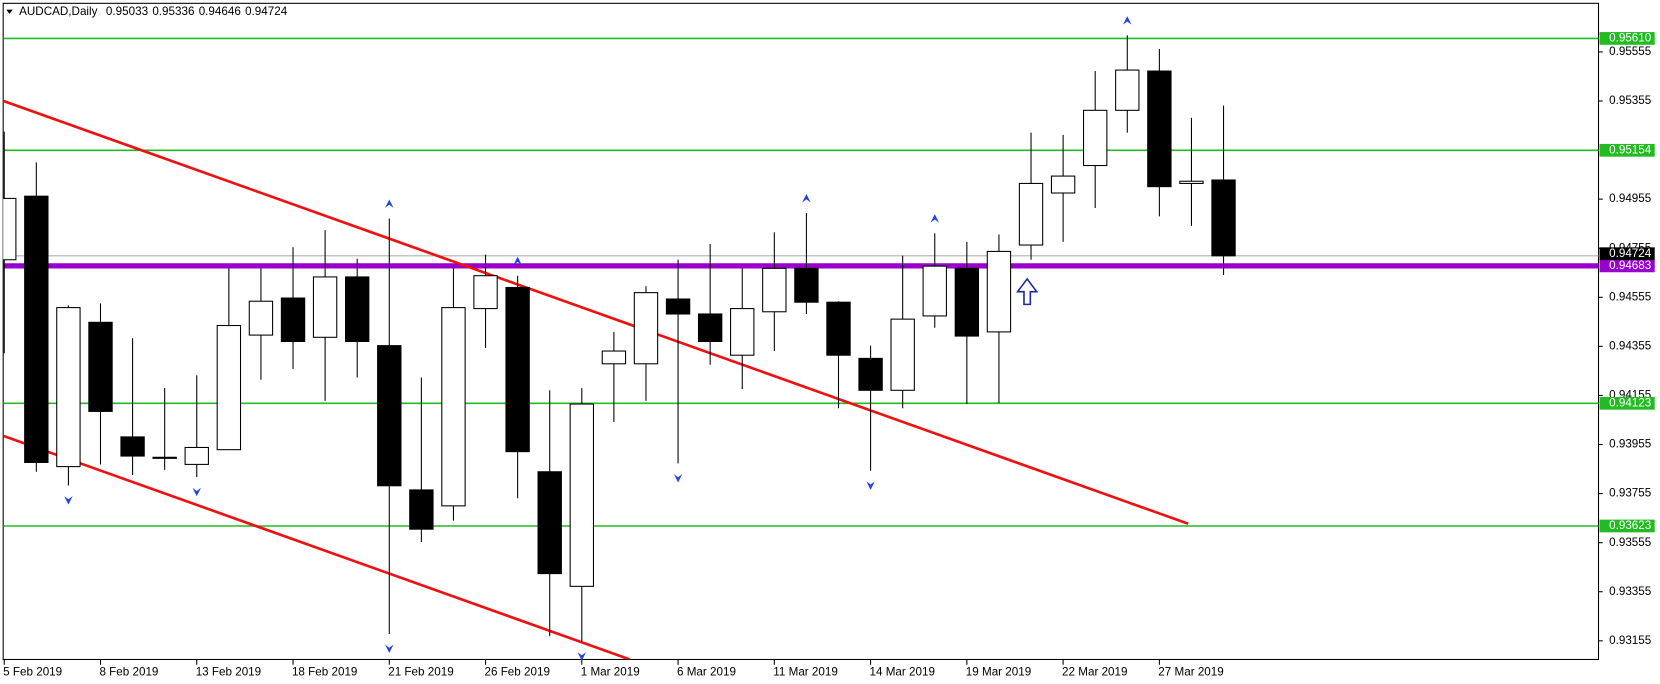  Describe the element at coordinates (1630, 265) in the screenshot. I see `price-box-label: 0.94683` at that location.